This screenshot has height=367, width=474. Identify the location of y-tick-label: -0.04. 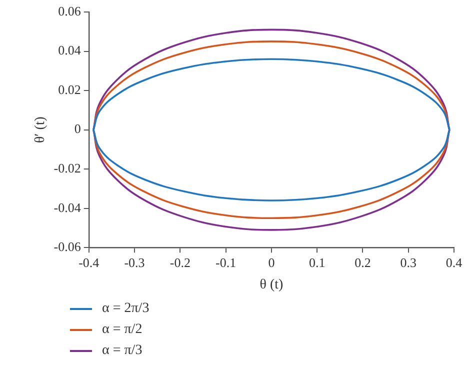
(68, 207).